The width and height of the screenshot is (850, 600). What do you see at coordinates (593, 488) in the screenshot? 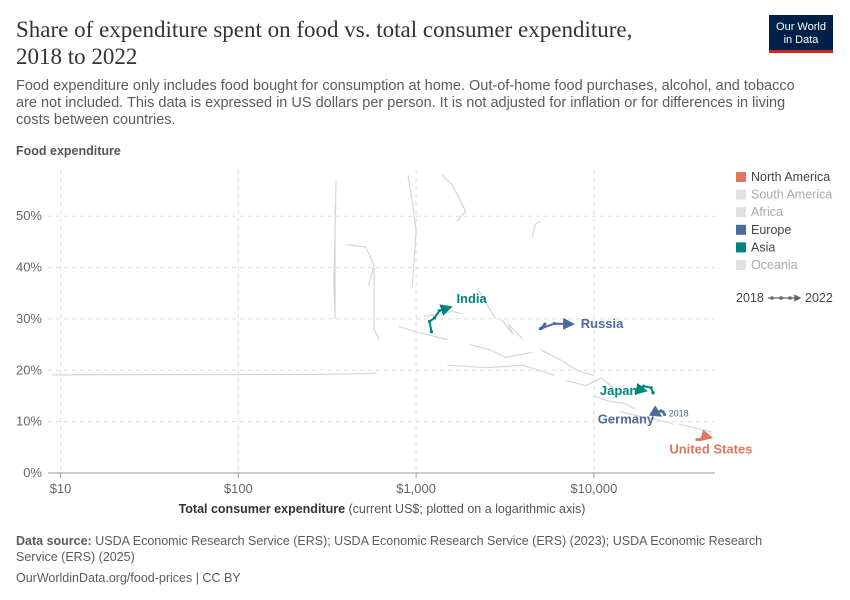
I see `x-tick-label: $10,000` at bounding box center [593, 488].